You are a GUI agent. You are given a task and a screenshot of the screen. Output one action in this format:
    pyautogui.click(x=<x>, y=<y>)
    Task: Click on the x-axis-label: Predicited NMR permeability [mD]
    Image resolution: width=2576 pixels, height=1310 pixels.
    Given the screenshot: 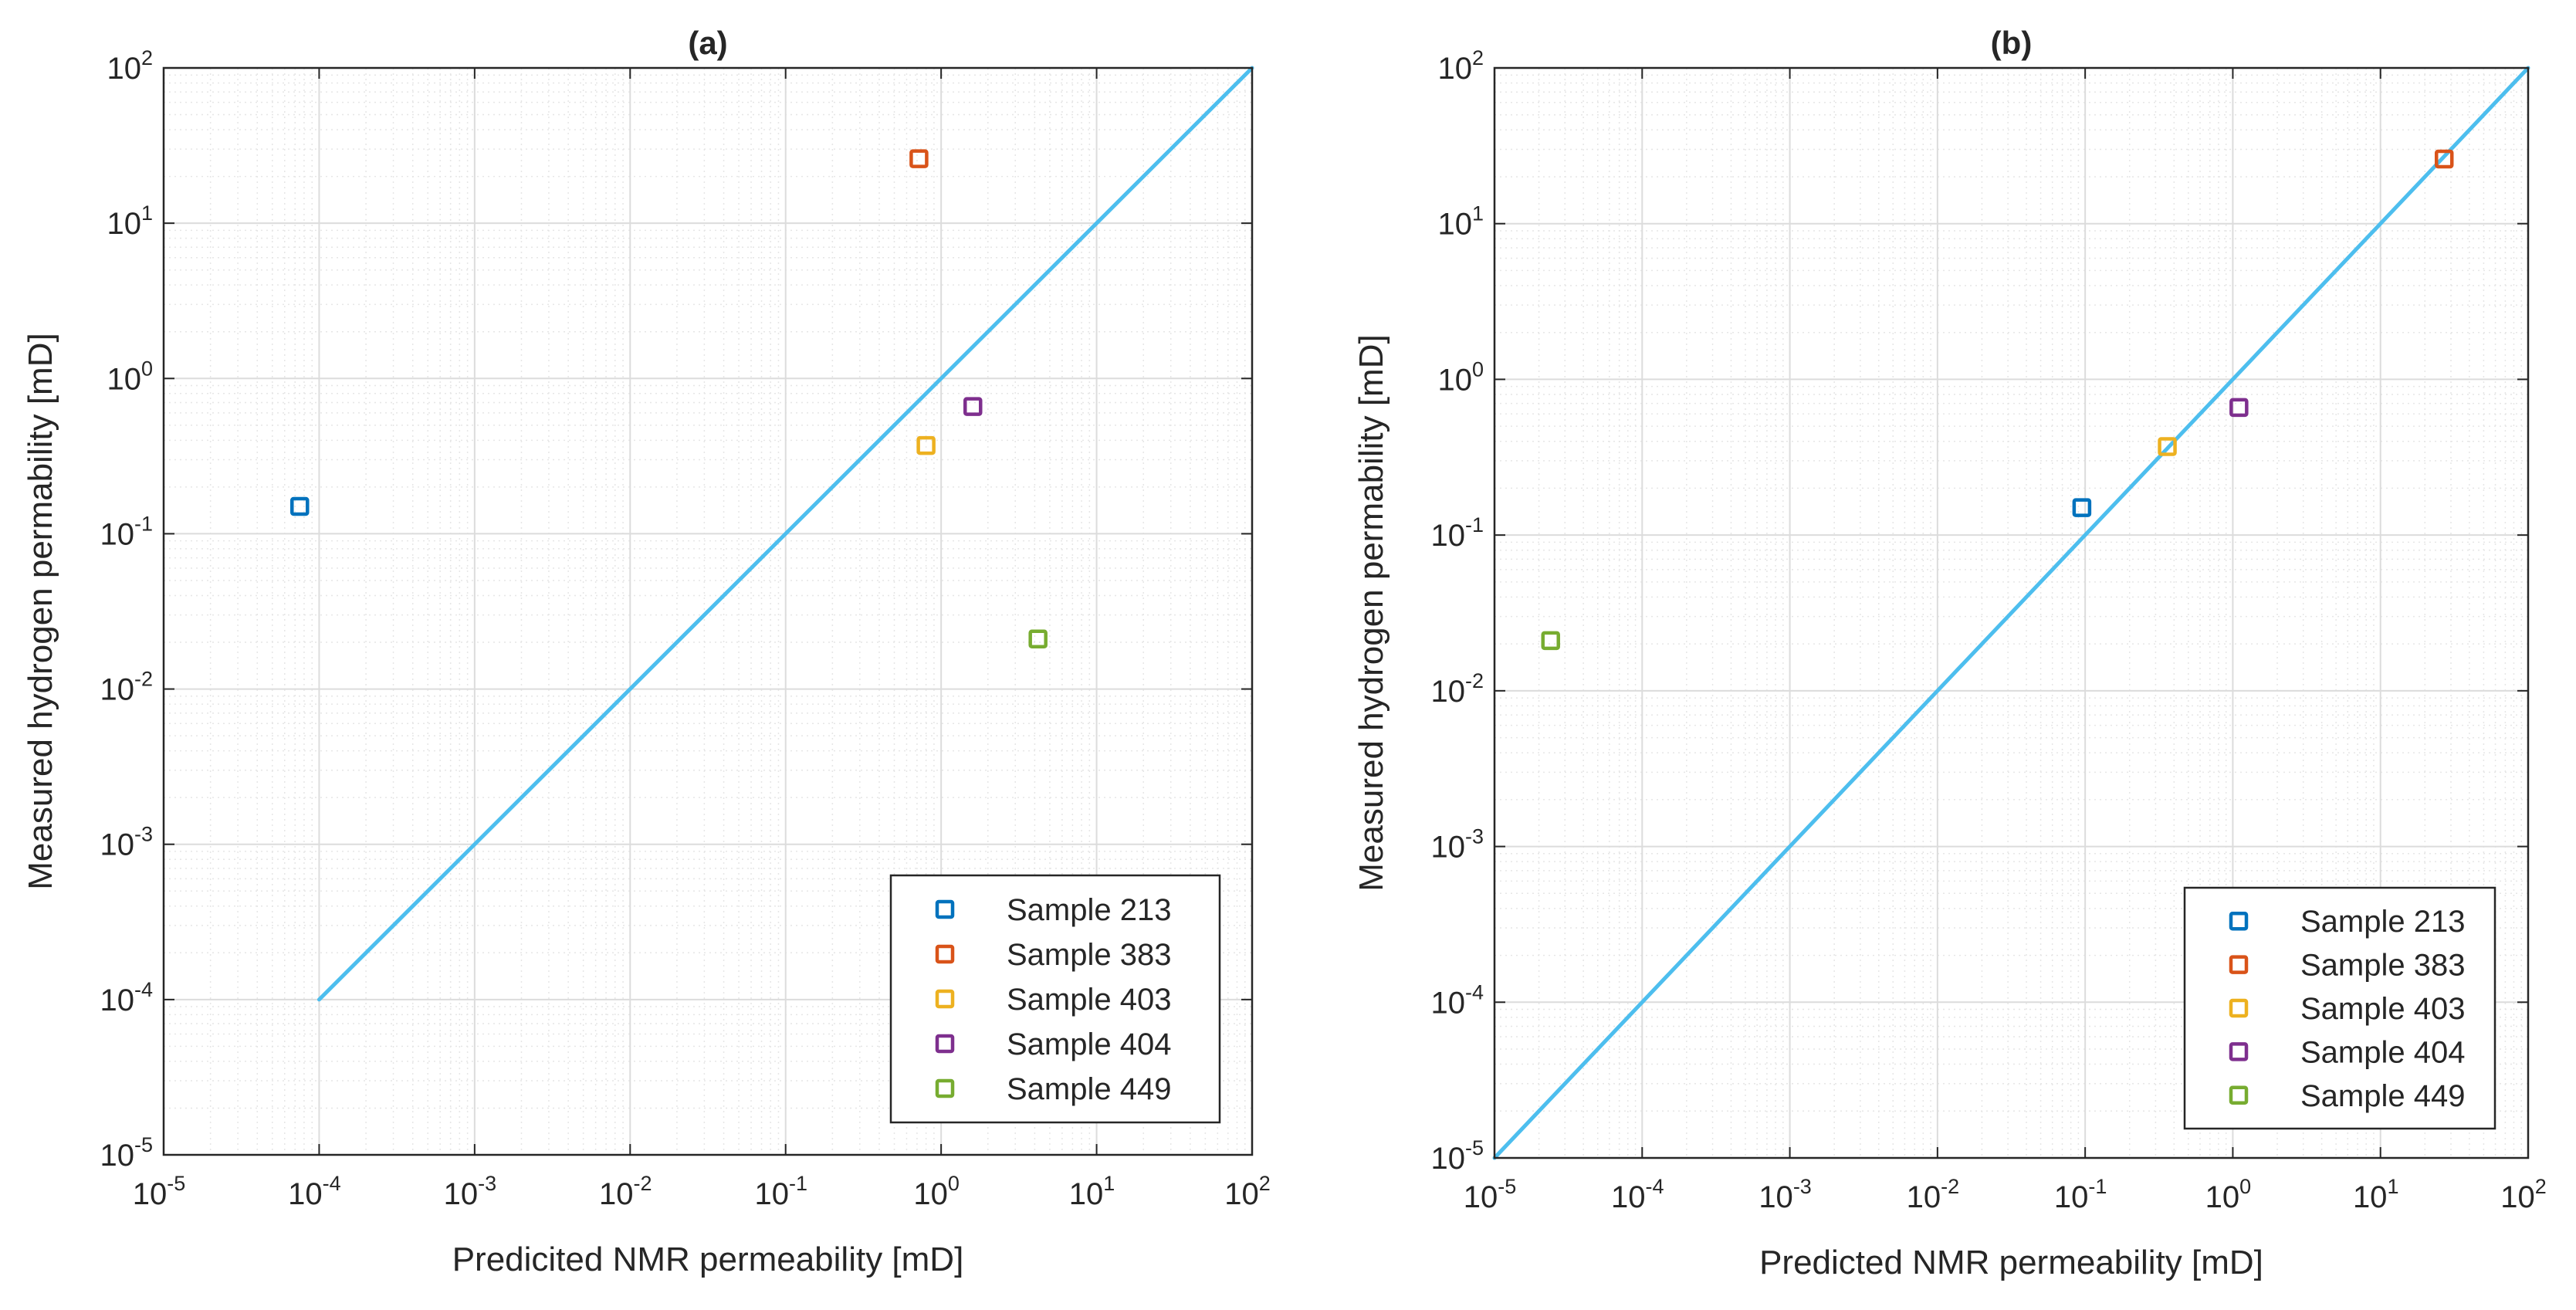 What is the action you would take?
    pyautogui.click(x=708, y=1260)
    